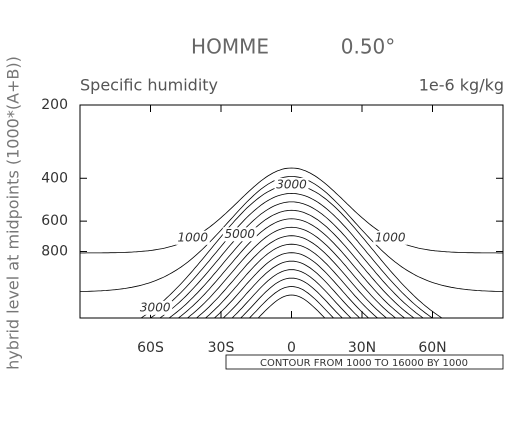 The width and height of the screenshot is (516, 426). What do you see at coordinates (432, 348) in the screenshot?
I see `x-tick-label: 60N` at bounding box center [432, 348].